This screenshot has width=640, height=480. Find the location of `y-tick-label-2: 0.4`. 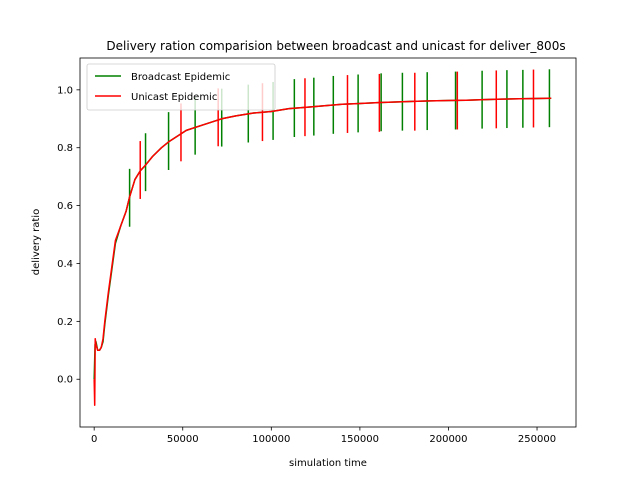

y-tick-label-2: 0.4 is located at coordinates (65, 264).